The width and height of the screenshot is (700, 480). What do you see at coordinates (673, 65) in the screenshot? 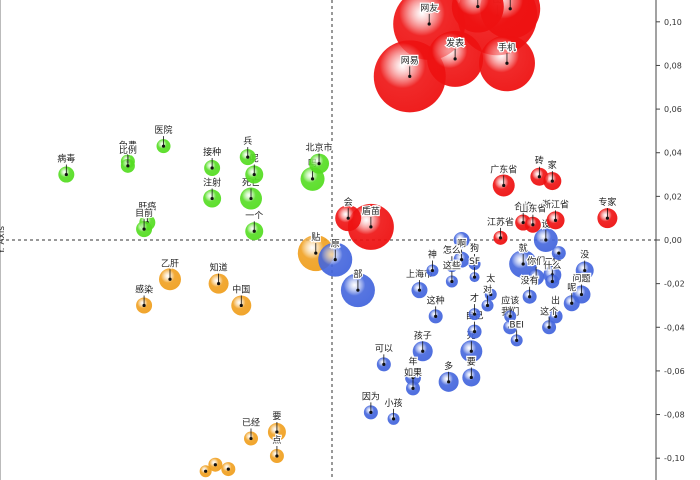
I see `y-tick-label: 0,08` at bounding box center [673, 65].